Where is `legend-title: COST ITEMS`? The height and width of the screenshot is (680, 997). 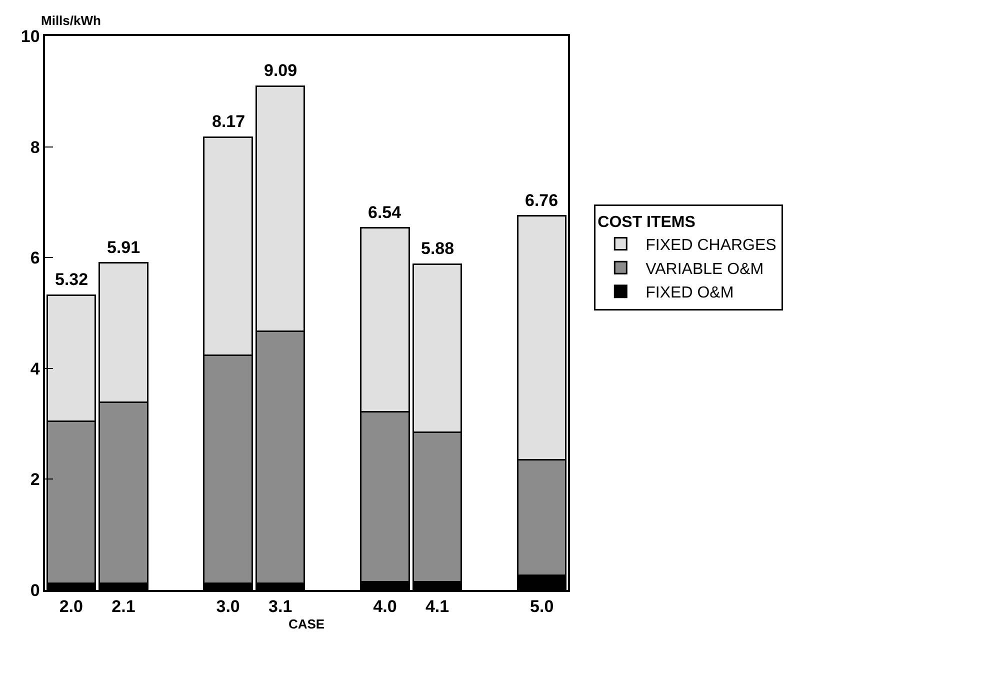 legend-title: COST ITEMS is located at coordinates (647, 222).